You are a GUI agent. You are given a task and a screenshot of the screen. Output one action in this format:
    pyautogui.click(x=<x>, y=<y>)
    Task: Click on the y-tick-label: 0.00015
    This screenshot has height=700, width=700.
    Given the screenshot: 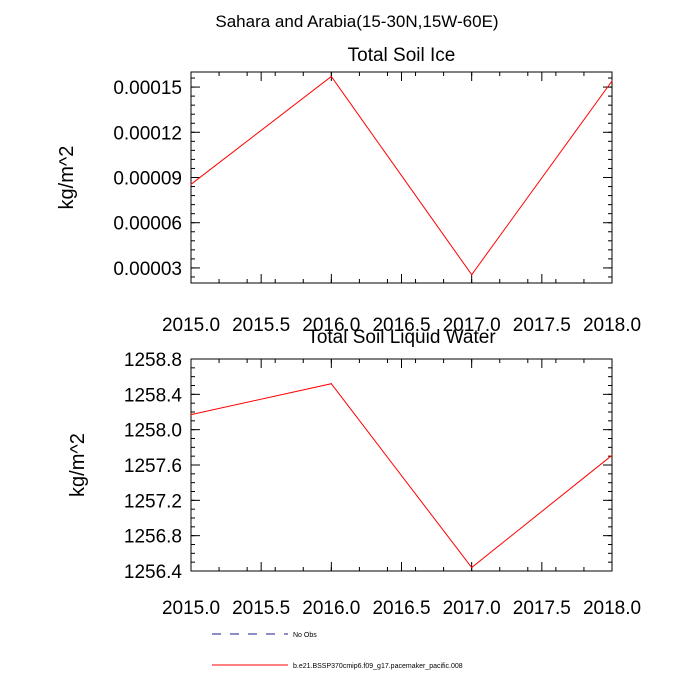 What is the action you would take?
    pyautogui.click(x=147, y=88)
    